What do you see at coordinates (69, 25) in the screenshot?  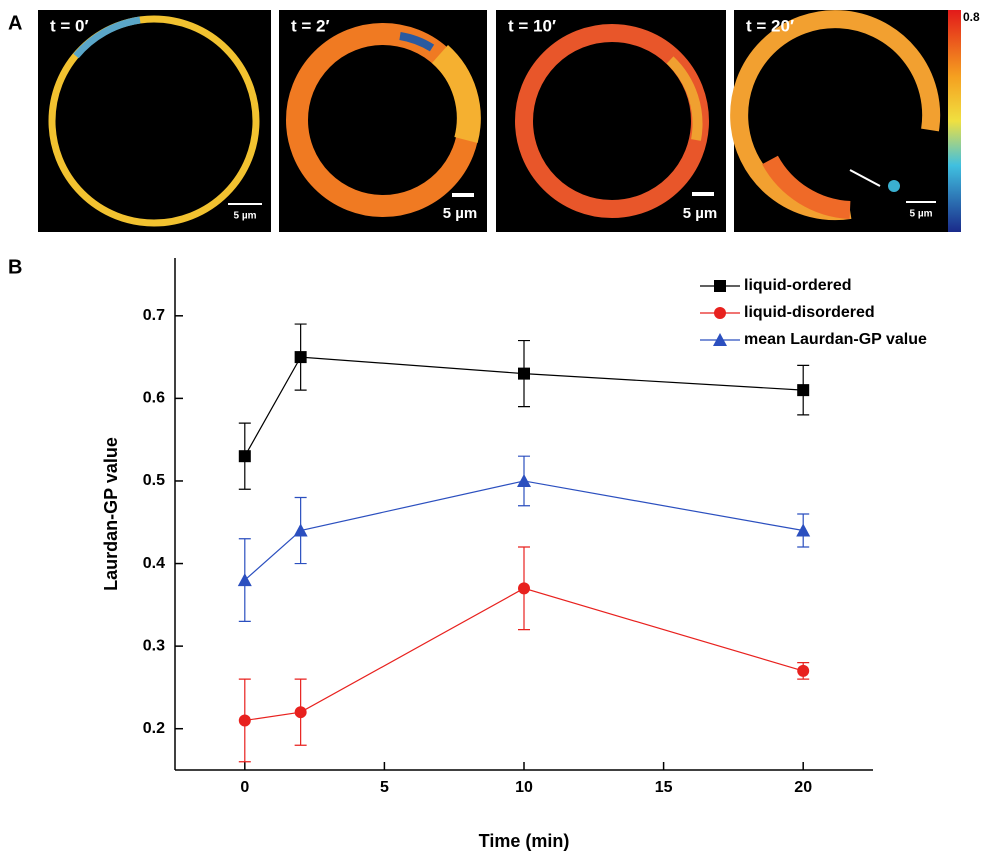 I see `image-title: t = 0′` at bounding box center [69, 25].